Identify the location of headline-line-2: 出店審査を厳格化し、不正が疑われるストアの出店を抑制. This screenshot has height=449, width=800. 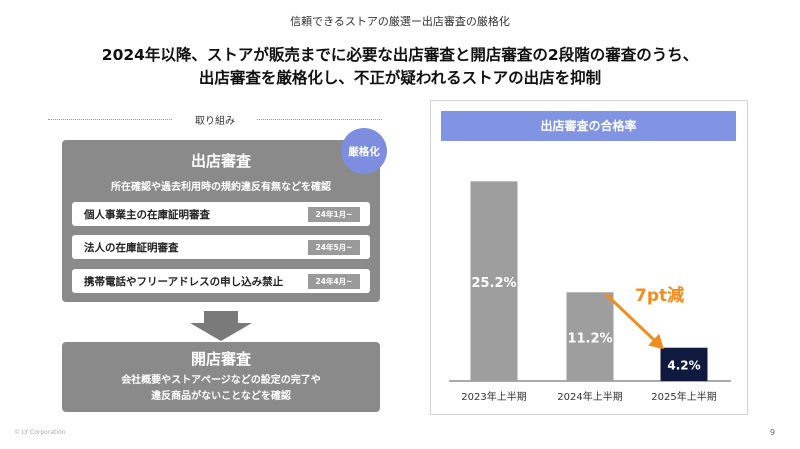
(400, 78).